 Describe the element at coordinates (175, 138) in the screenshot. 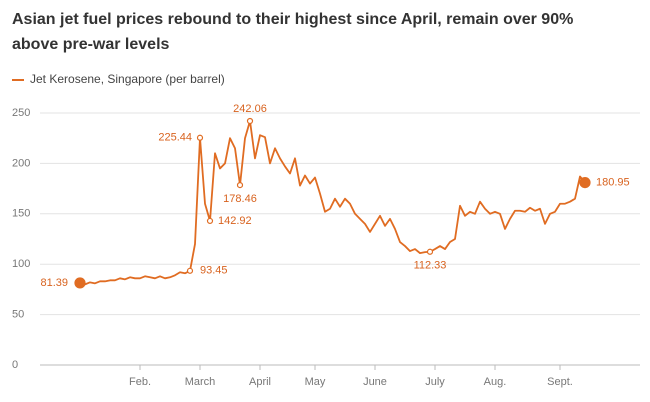

I see `point-label: 225.44` at that location.